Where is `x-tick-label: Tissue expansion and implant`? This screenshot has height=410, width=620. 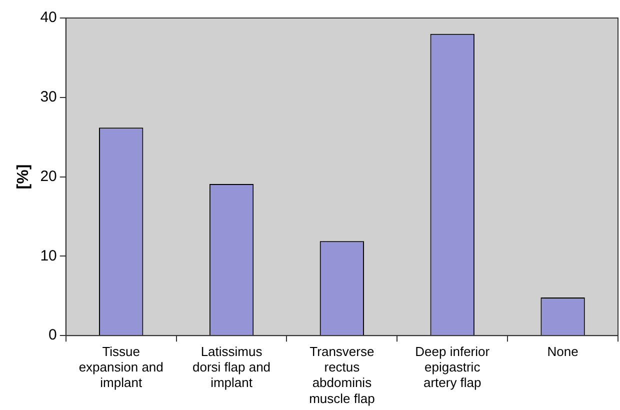
x-tick-label: Tissue expansion and implant is located at coordinates (121, 367).